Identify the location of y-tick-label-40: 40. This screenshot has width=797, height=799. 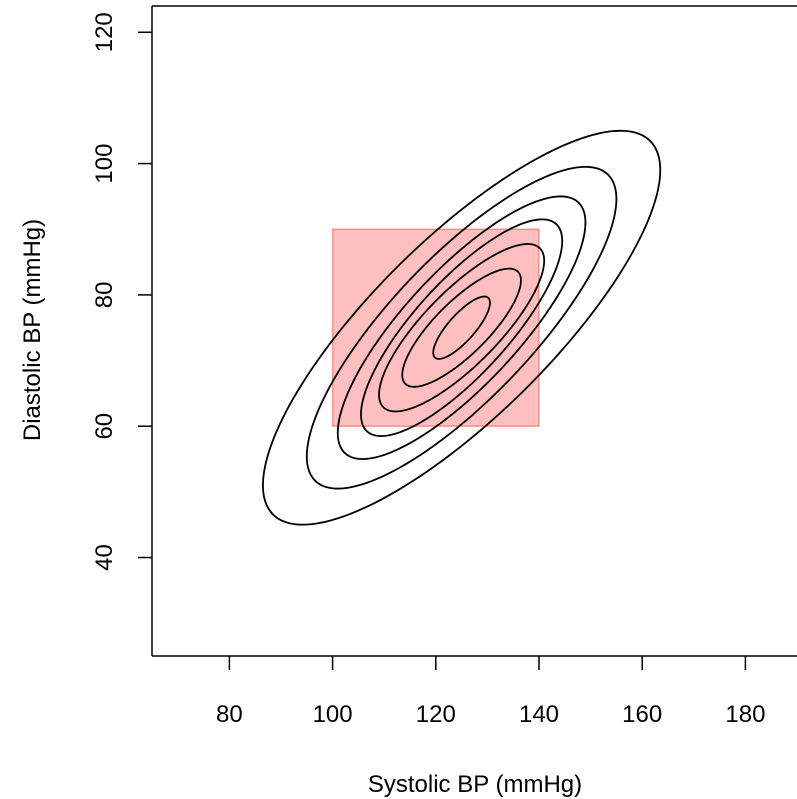
(104, 557).